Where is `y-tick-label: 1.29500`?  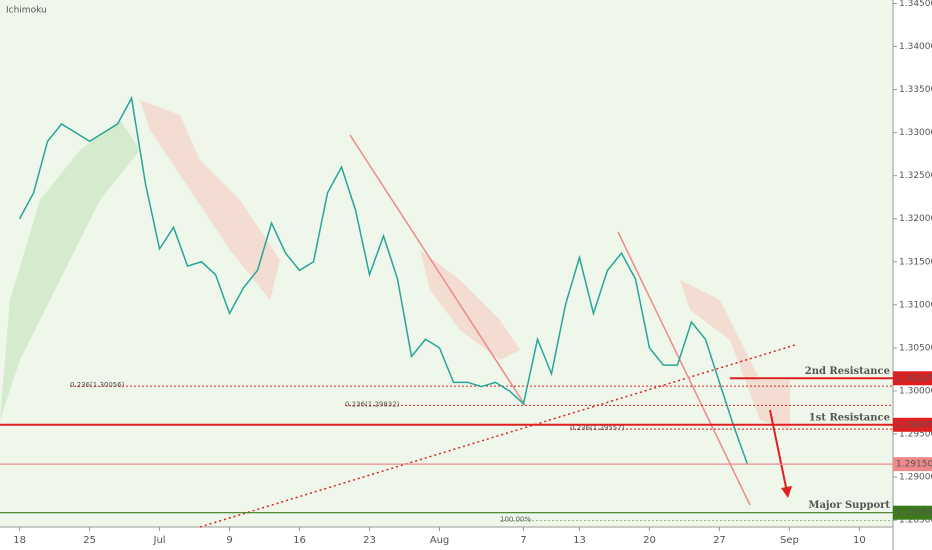
y-tick-label: 1.29500 is located at coordinates (915, 435).